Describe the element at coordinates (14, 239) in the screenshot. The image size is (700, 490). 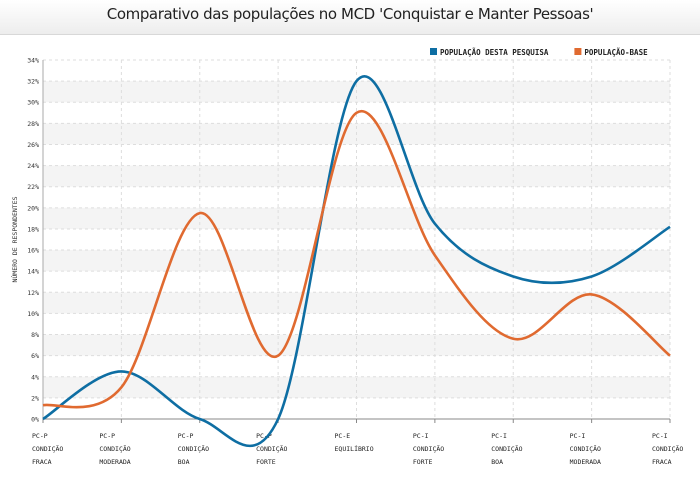
I see `y-axis-label: NÚMERO DE RESPONDENTES` at that location.